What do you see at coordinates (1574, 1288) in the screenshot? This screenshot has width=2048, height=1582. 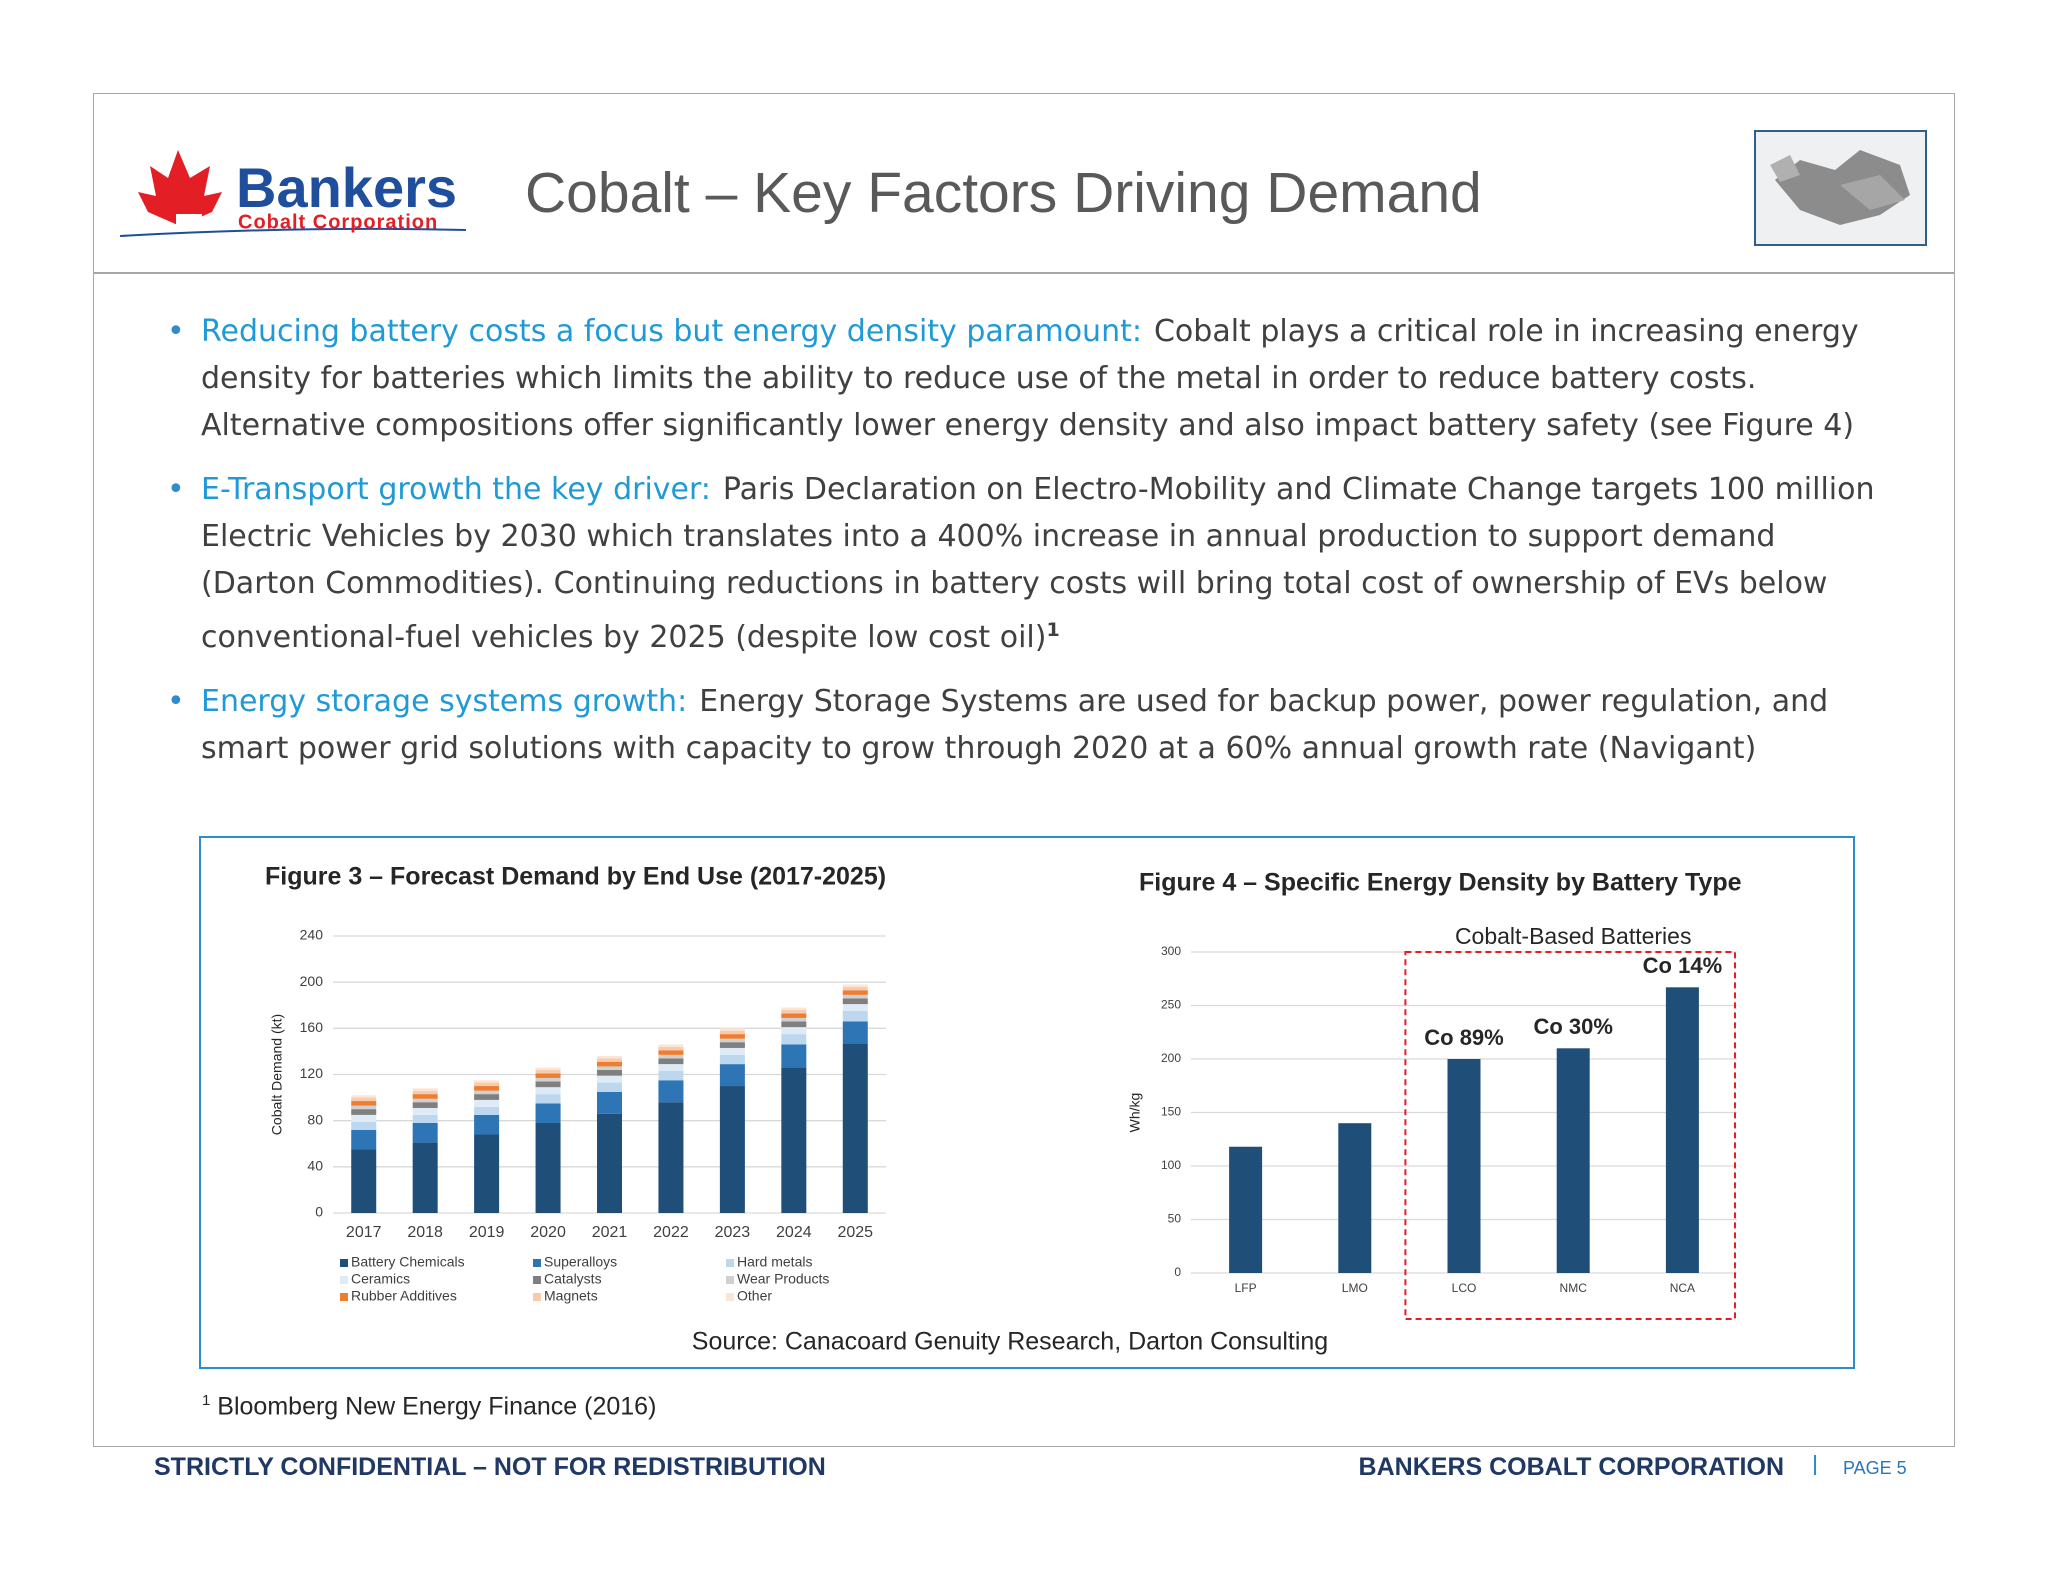 I see `x-tick-label: NMC` at bounding box center [1574, 1288].